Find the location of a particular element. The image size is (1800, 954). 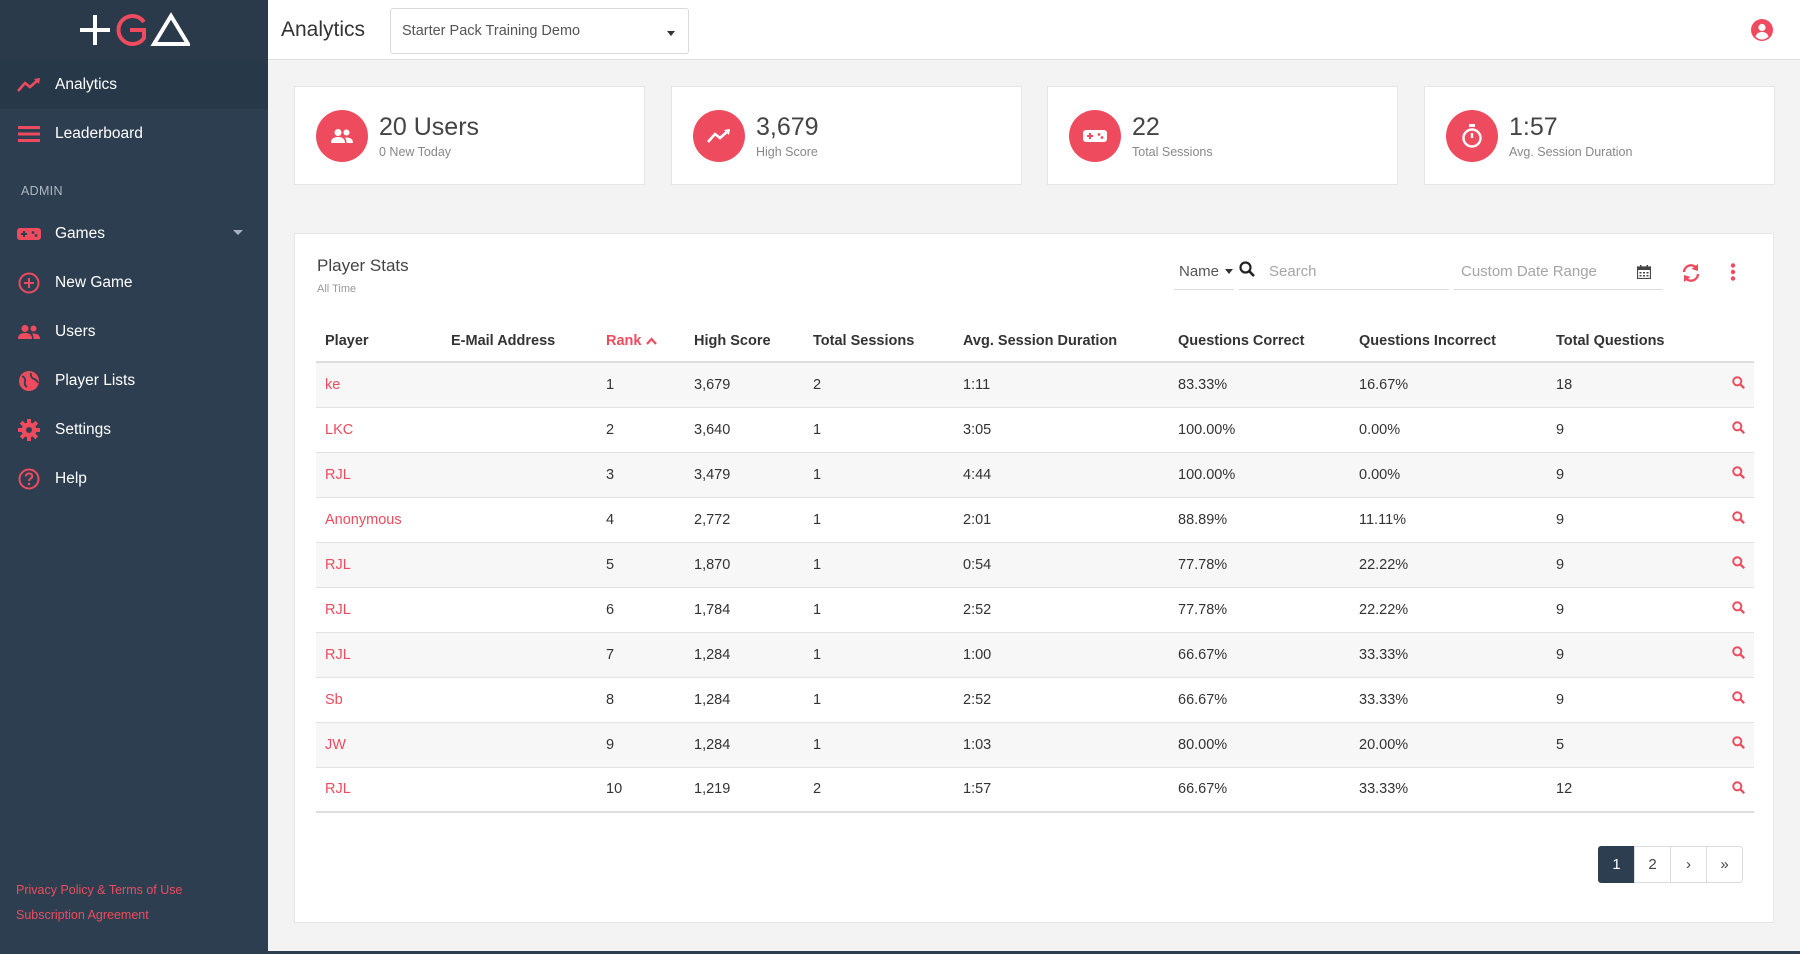

cell-duration: 0:54 is located at coordinates (1061, 565).